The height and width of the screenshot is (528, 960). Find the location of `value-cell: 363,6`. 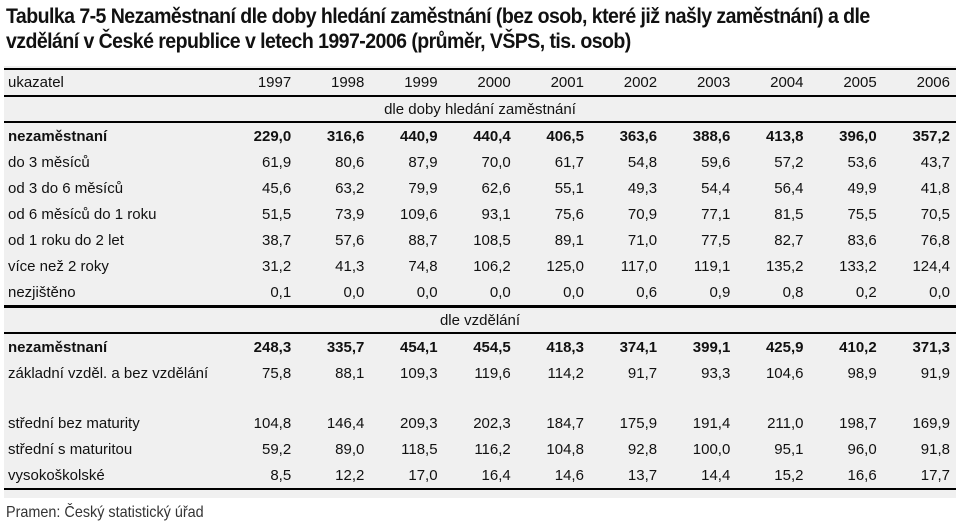

value-cell: 363,6 is located at coordinates (638, 136).